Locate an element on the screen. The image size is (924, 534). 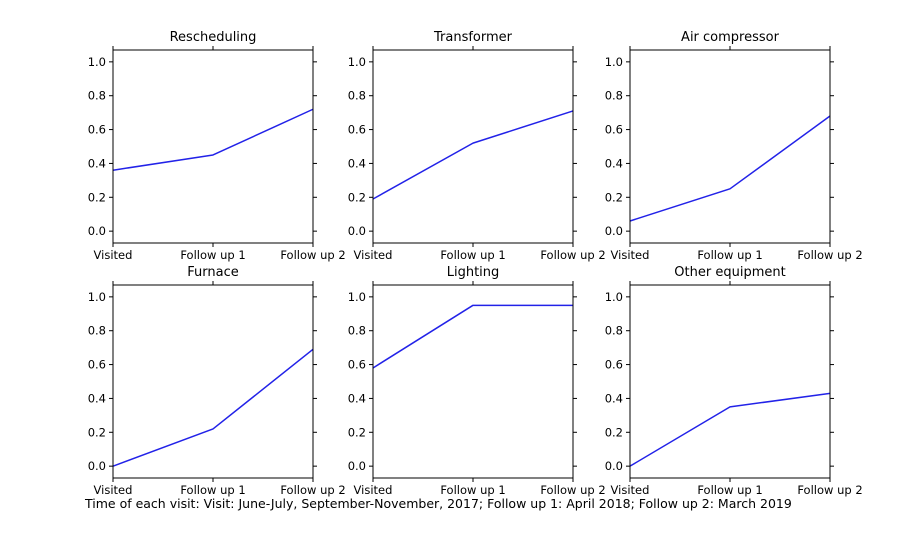
subplot-title: Air compressor is located at coordinates (730, 37).